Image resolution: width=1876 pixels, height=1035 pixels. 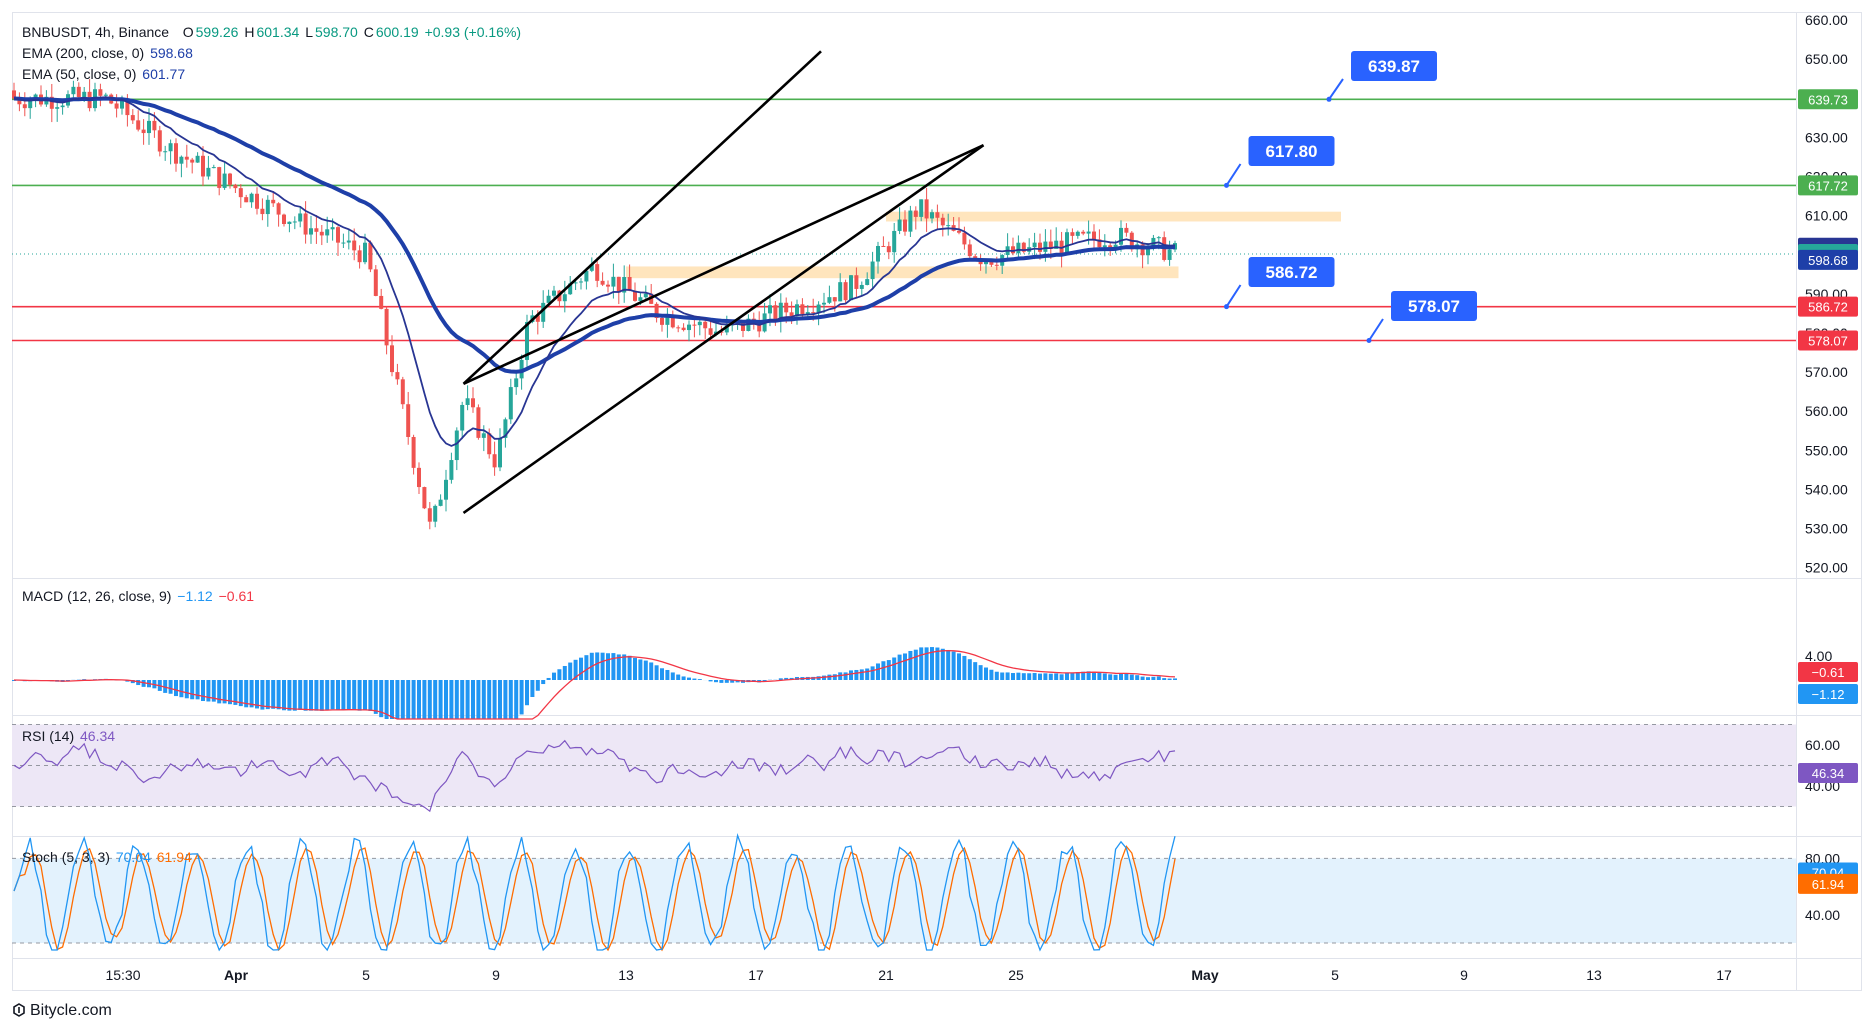 What do you see at coordinates (366, 975) in the screenshot?
I see `time-tick-label: 5` at bounding box center [366, 975].